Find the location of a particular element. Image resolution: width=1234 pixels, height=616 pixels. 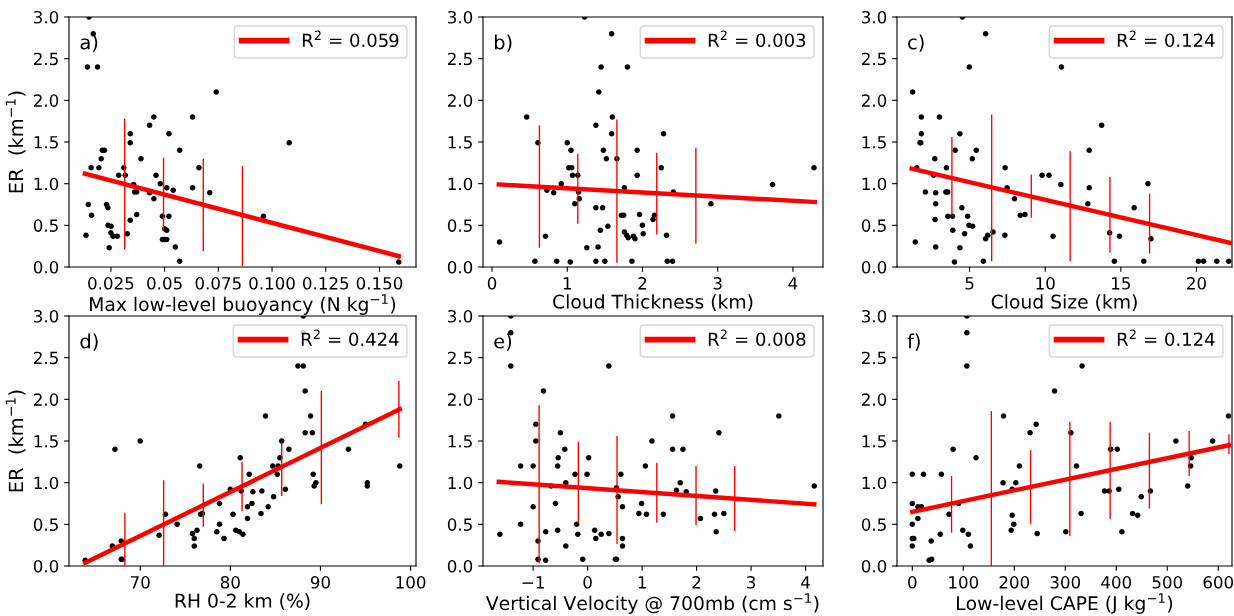

x-axis-title: Max low-level buoyancy (N kg$^{−1}$) is located at coordinates (243, 304).